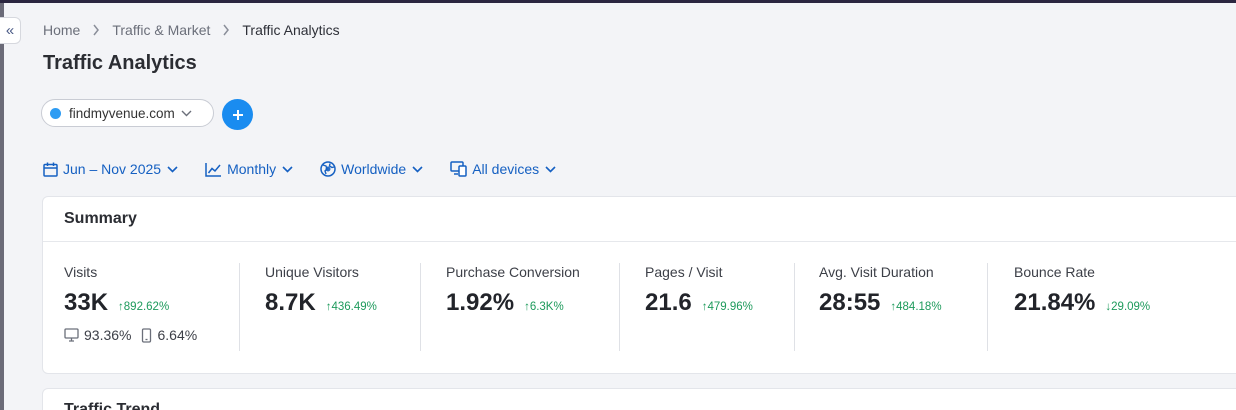 This screenshot has height=410, width=1236. I want to click on desktop-share: 93.36%, so click(97, 335).